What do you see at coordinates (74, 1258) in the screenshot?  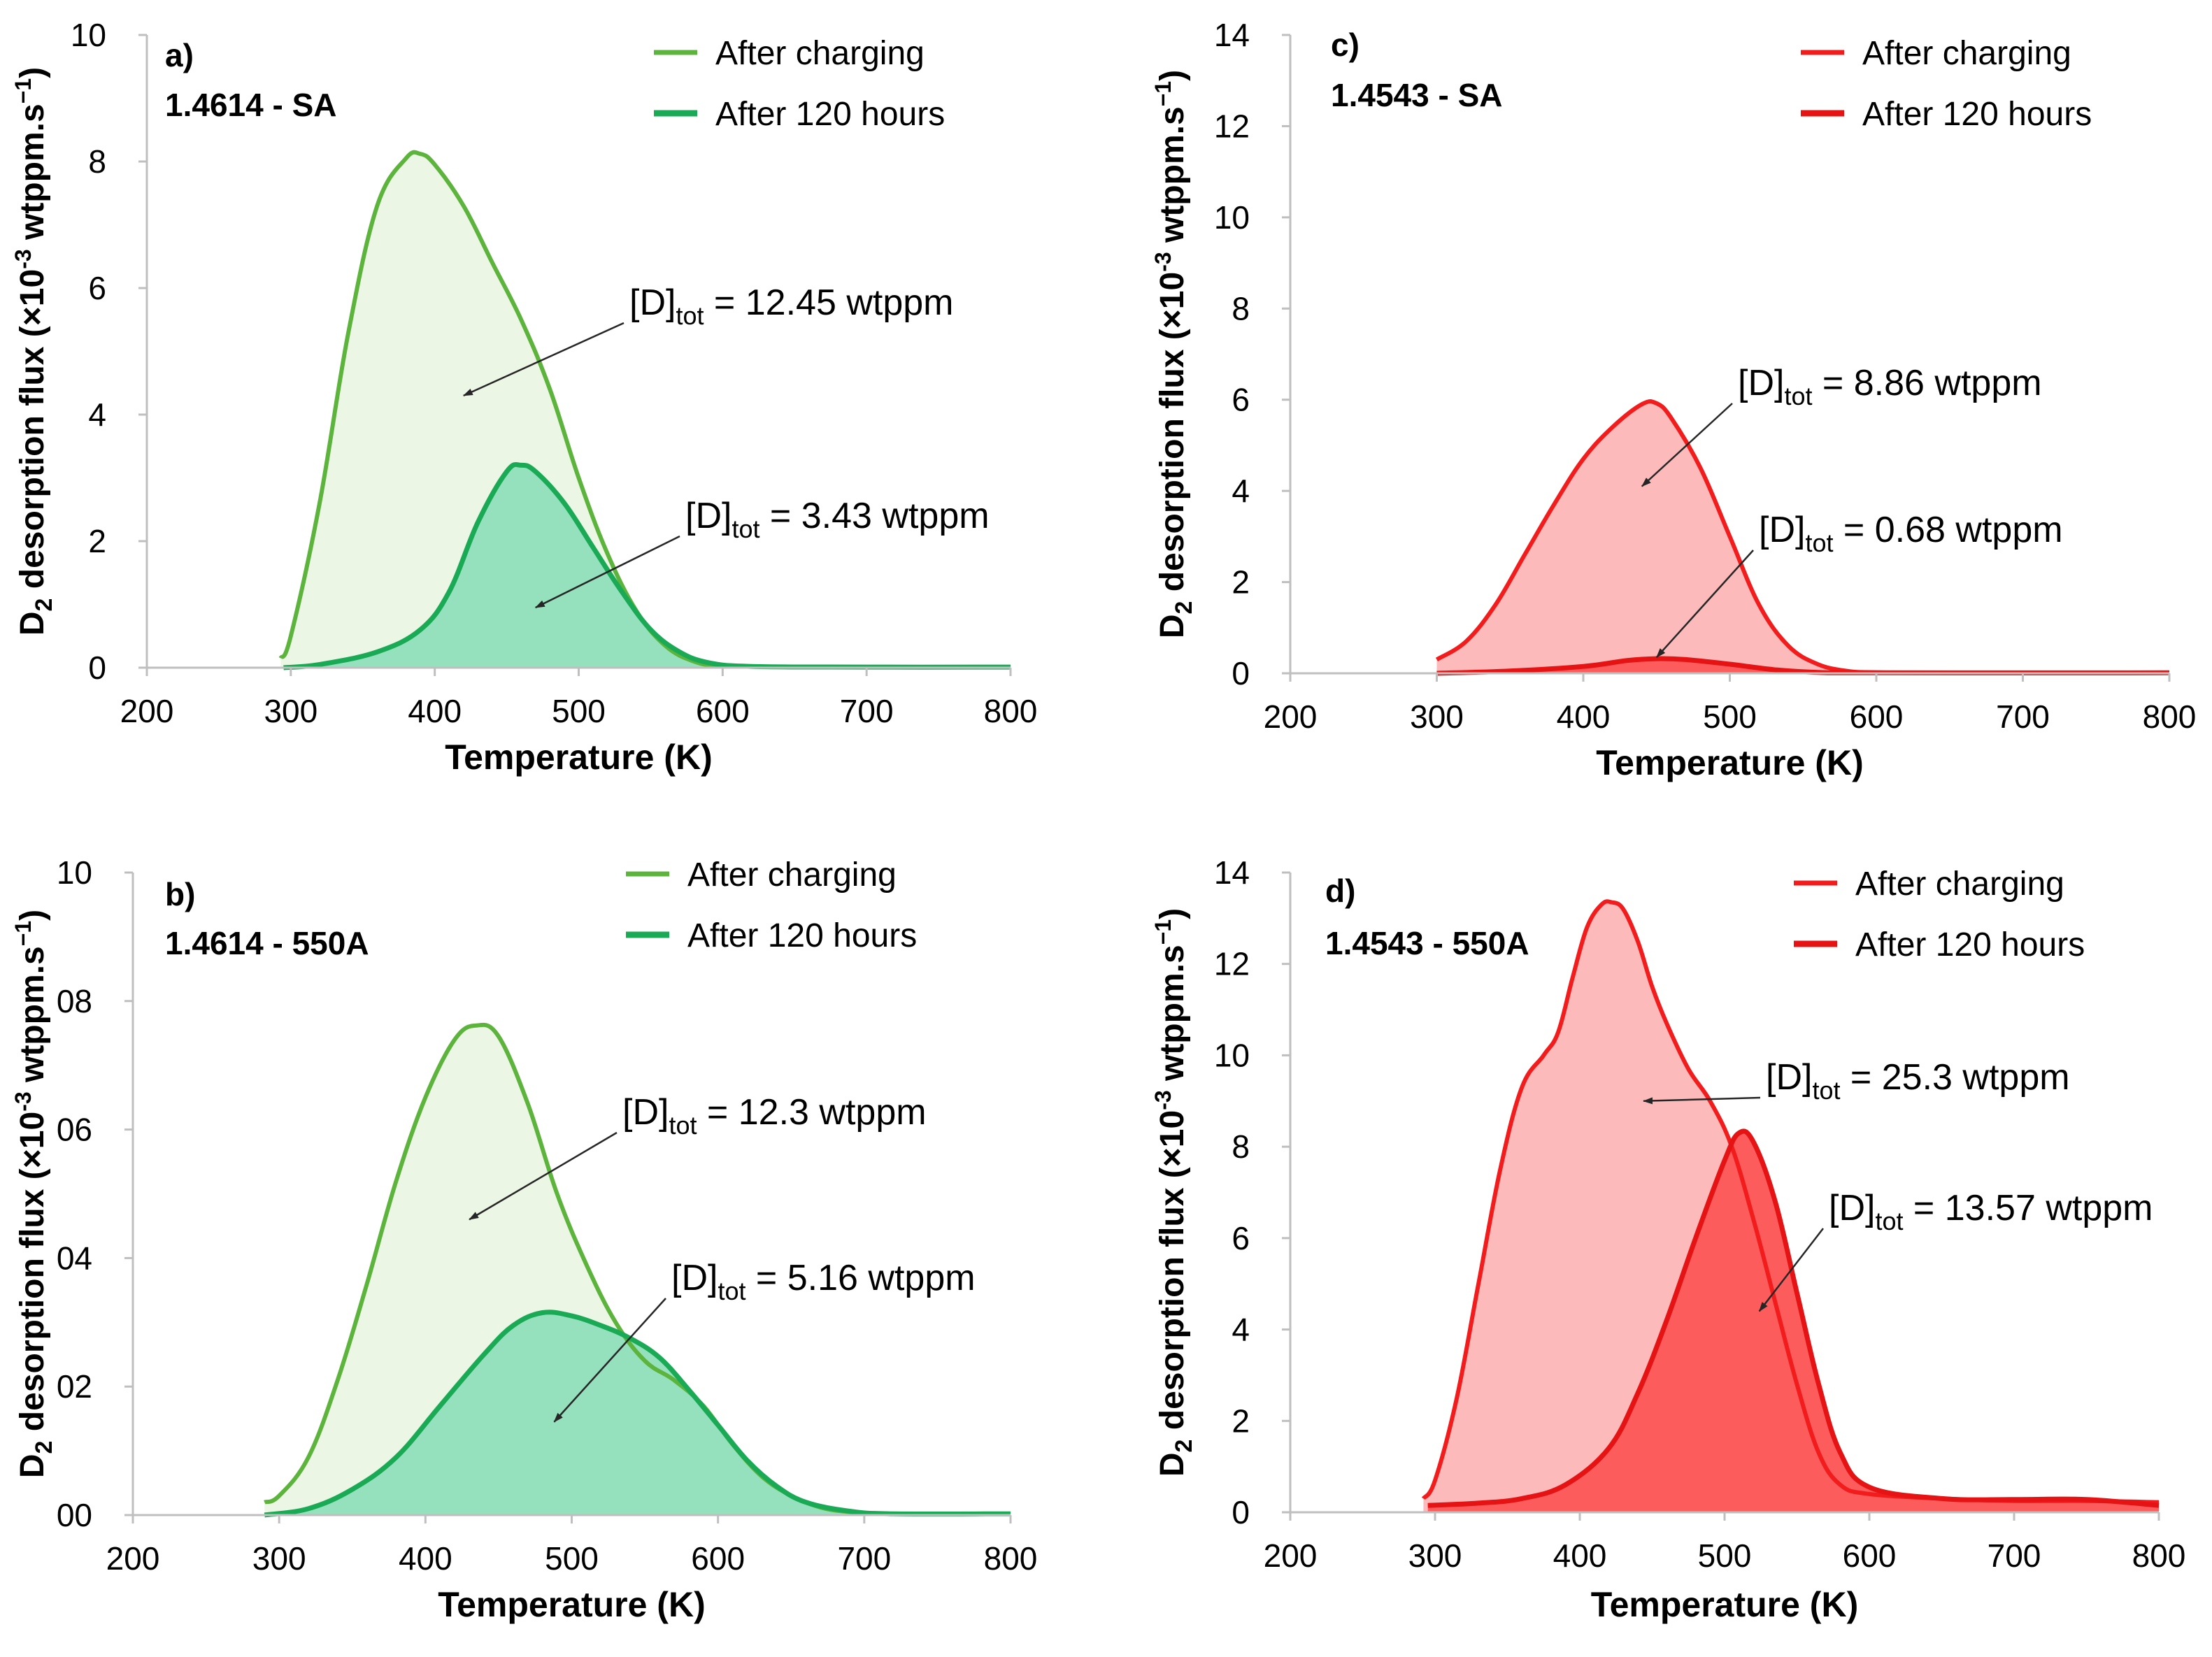 I see `y-tick-label: 04` at bounding box center [74, 1258].